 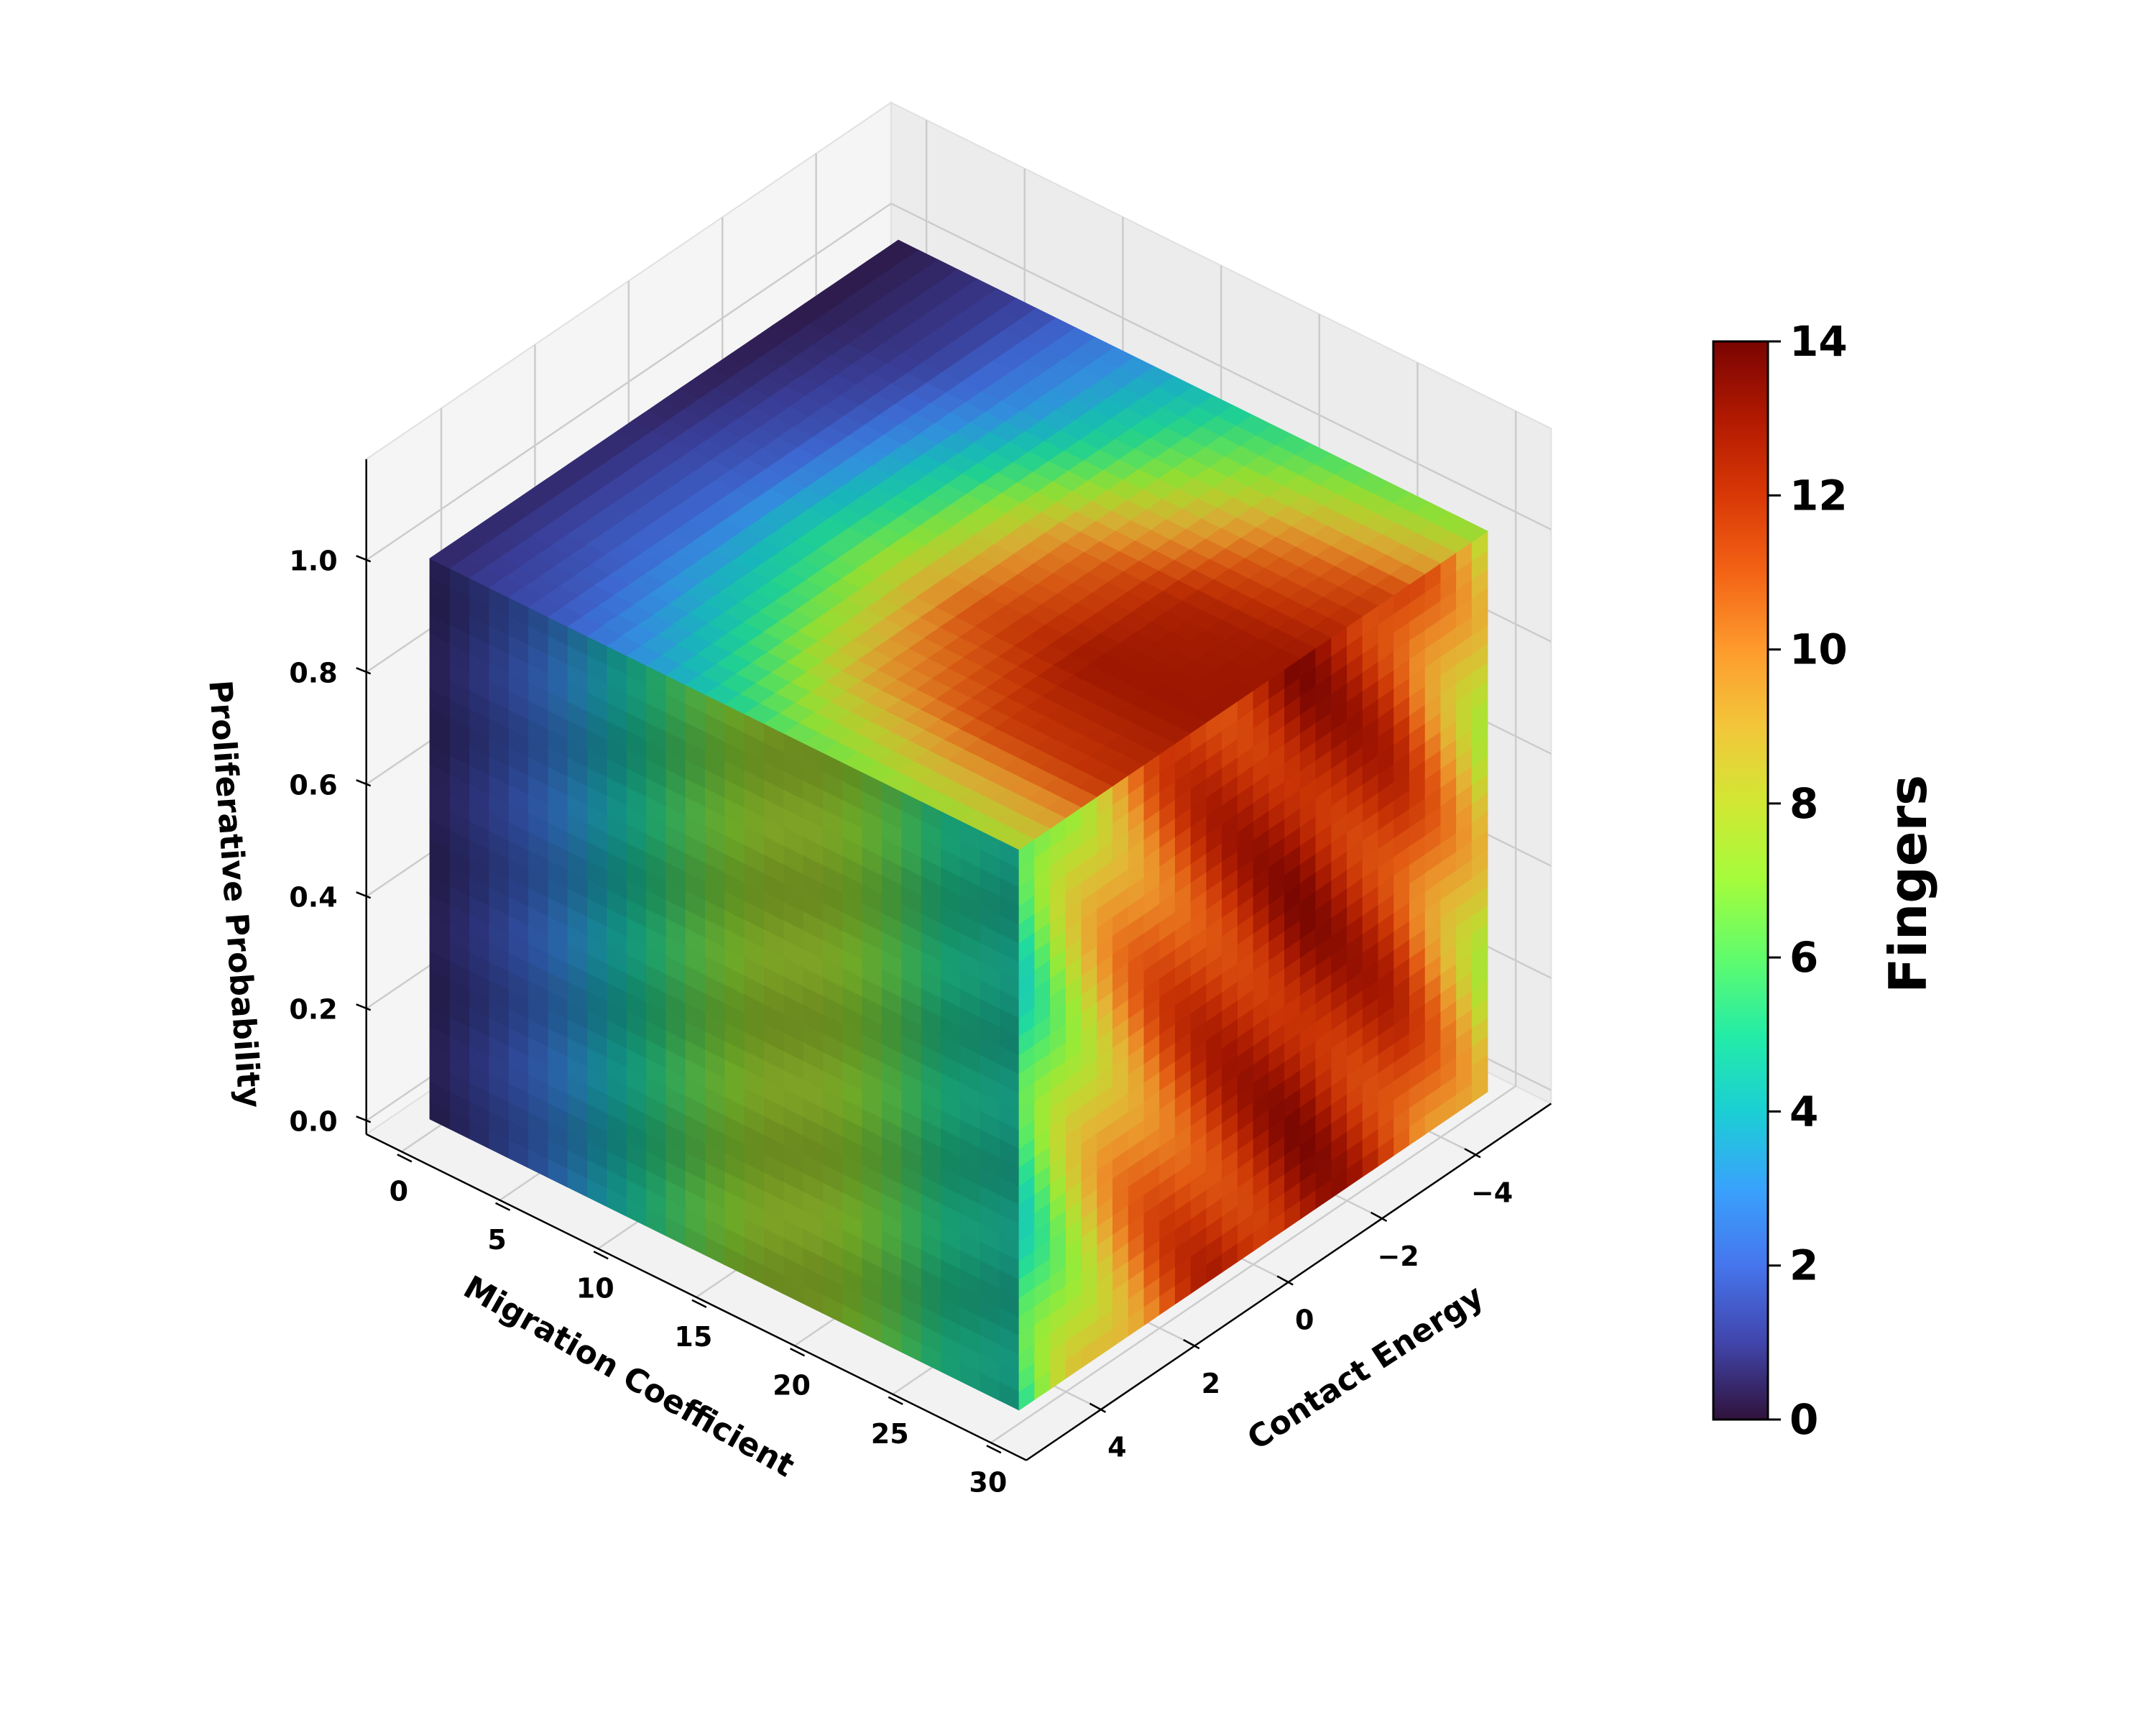 I want to click on x-tick-label: 20, so click(x=792, y=1385).